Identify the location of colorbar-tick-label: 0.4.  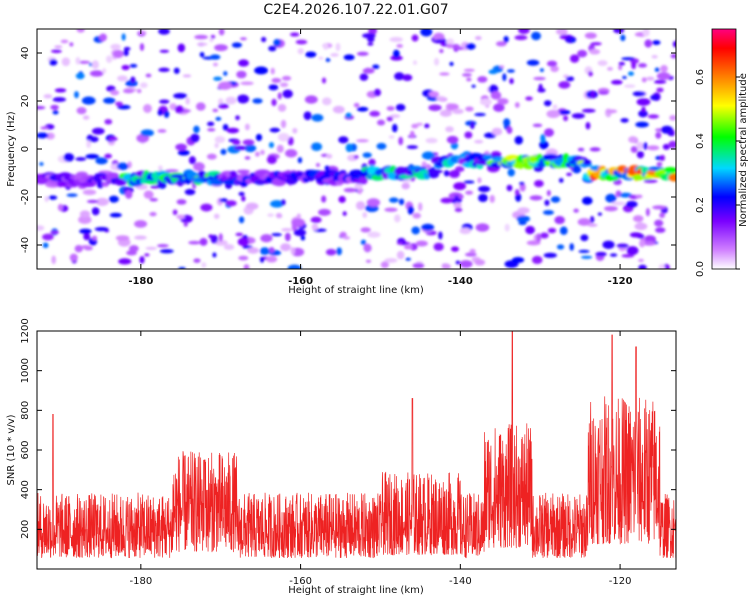
(700, 141).